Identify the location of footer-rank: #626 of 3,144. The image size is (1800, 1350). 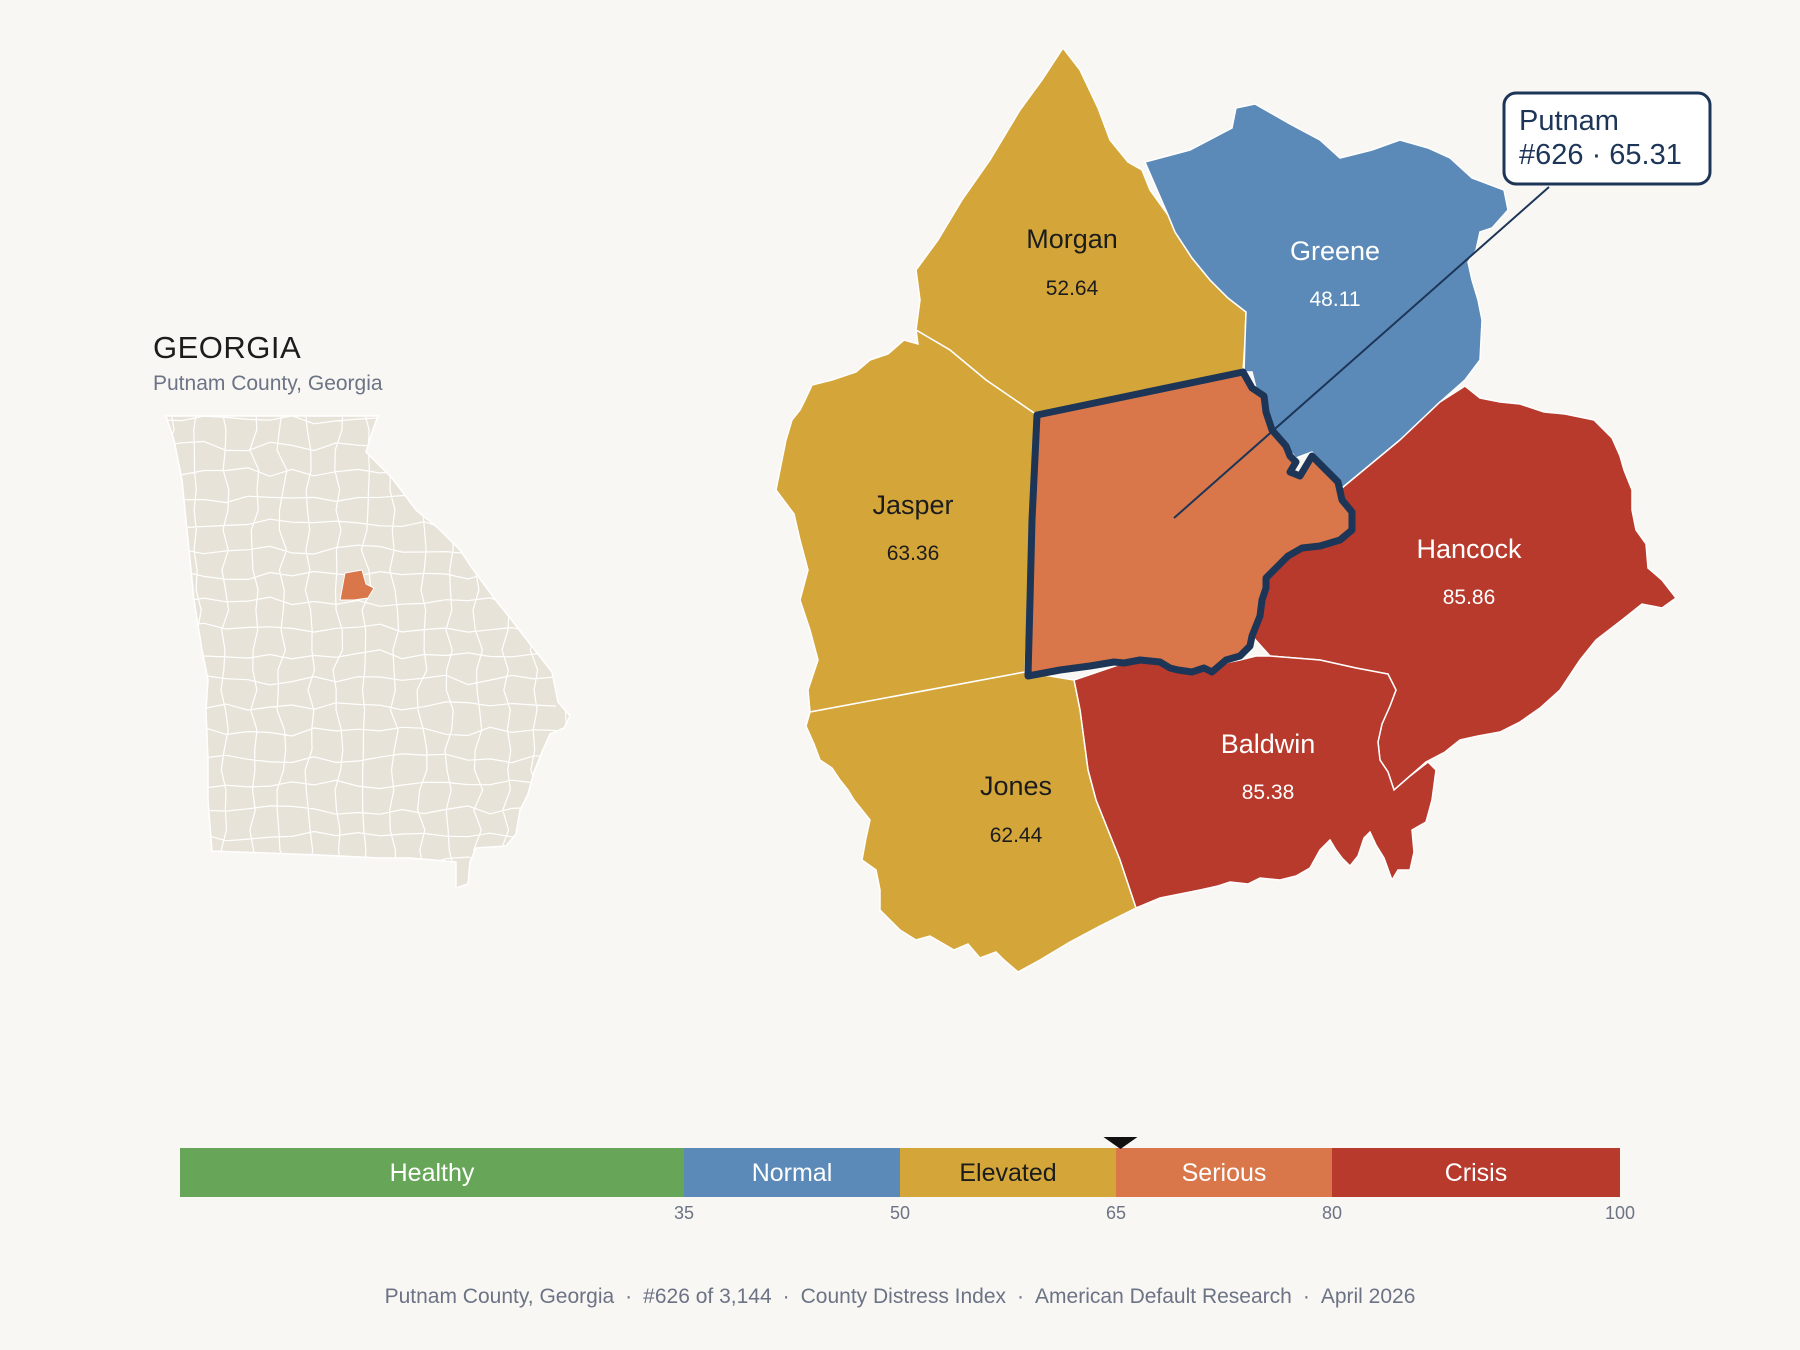
(707, 1296).